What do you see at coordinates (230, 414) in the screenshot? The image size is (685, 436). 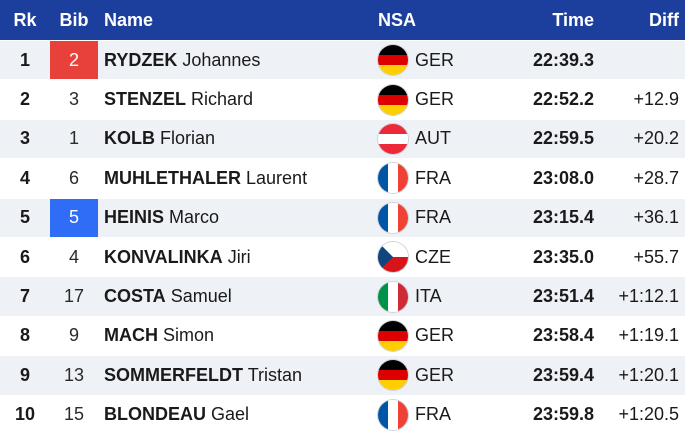 I see `athlete-first-name: Gael` at bounding box center [230, 414].